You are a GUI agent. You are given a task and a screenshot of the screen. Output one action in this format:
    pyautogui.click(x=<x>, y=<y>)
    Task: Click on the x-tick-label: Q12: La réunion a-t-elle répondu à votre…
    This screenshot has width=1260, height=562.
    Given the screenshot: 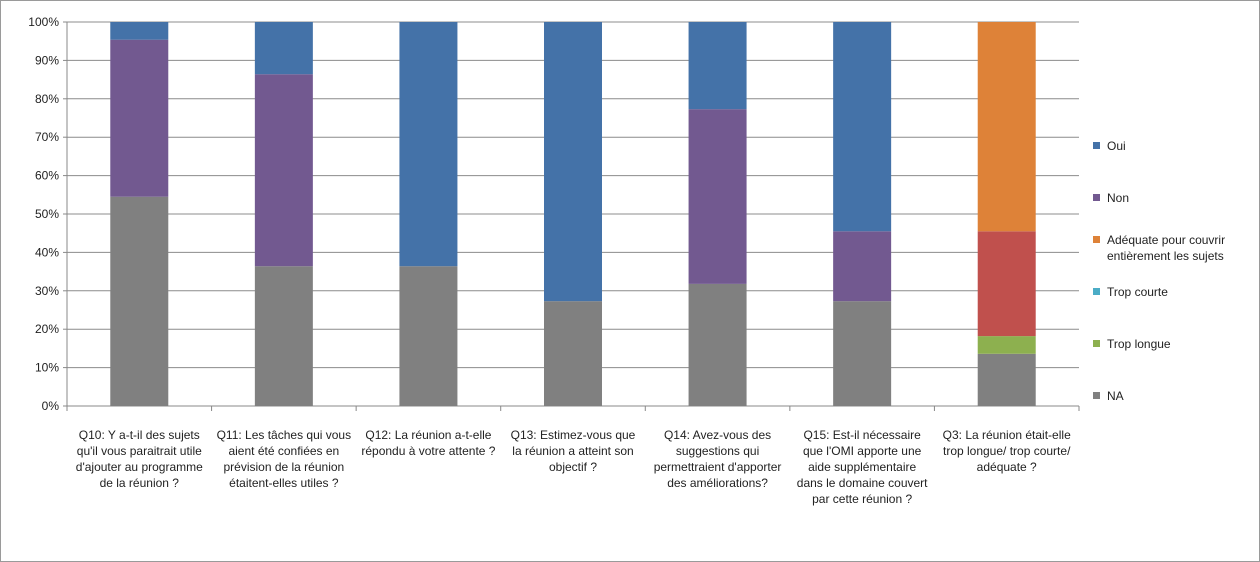 What is the action you would take?
    pyautogui.click(x=428, y=443)
    